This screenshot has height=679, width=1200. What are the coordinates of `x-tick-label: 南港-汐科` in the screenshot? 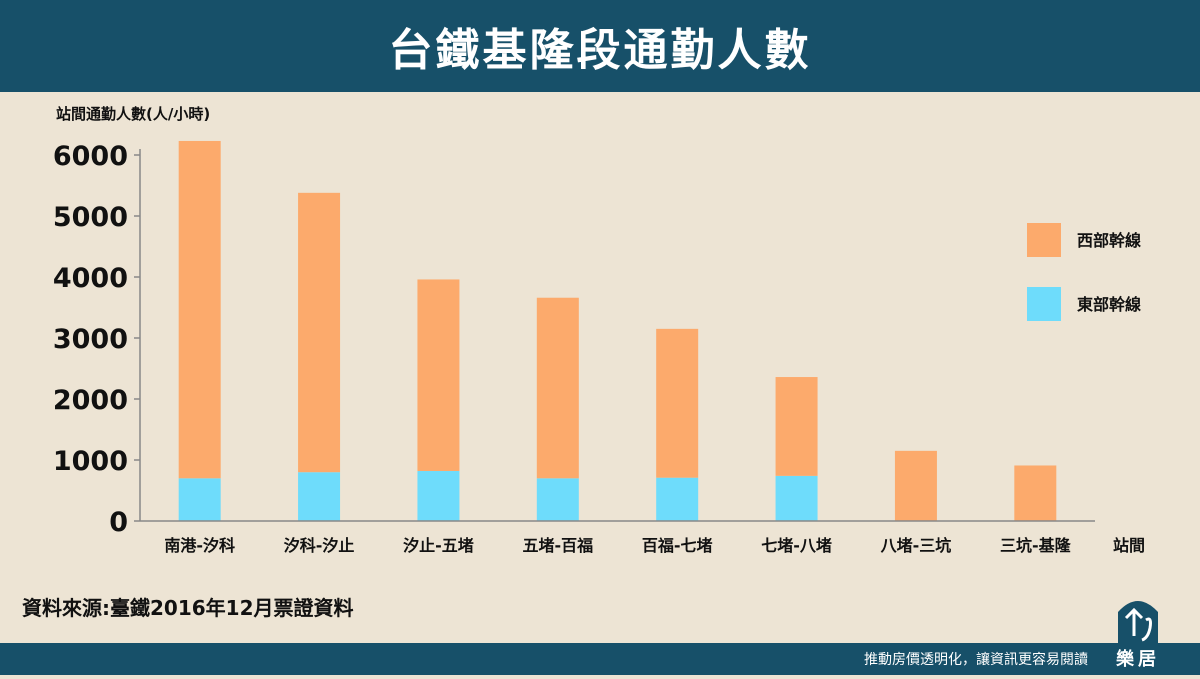 It's located at (199, 545).